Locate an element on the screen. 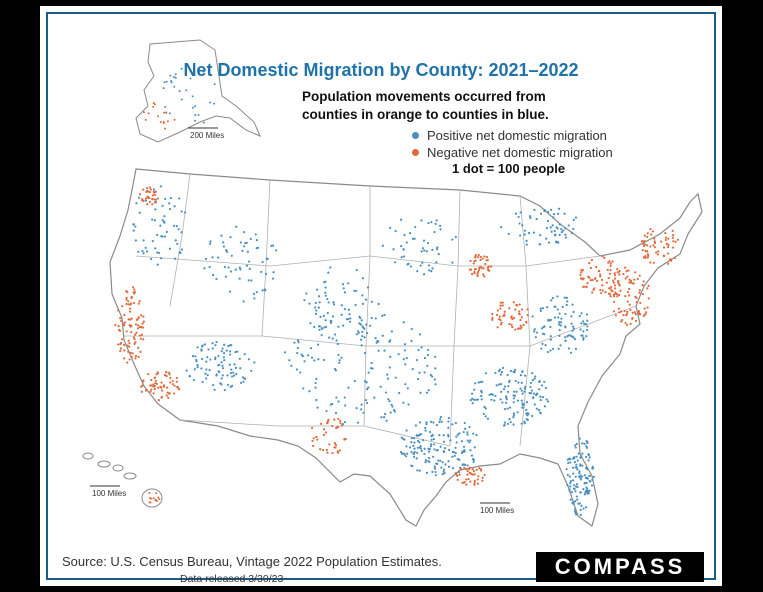  legend-negative: Negative net domestic migration is located at coordinates (512, 152).